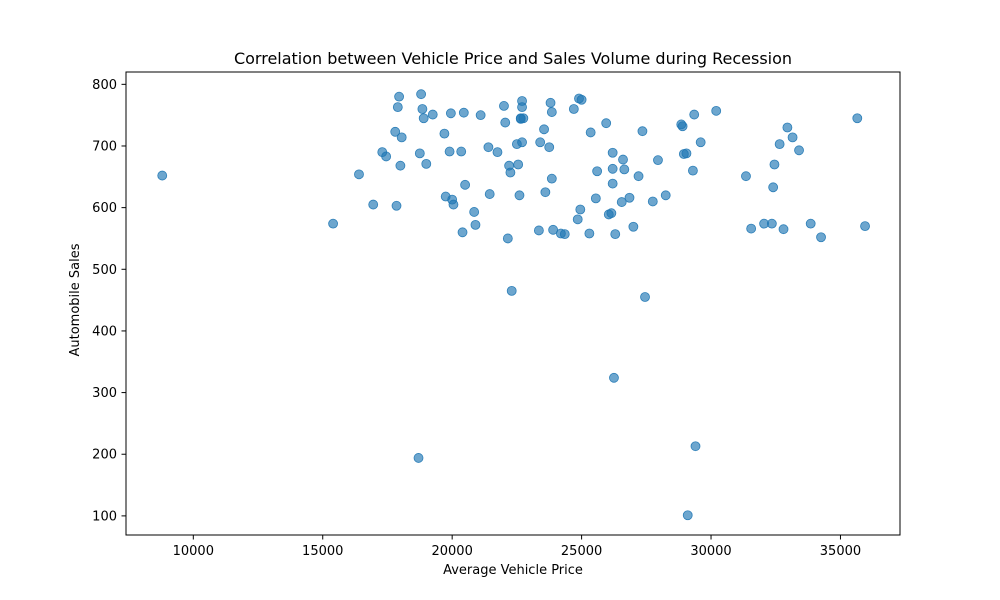 The width and height of the screenshot is (1000, 600). Describe the element at coordinates (109, 301) in the screenshot. I see `y-axis-ticks: 100 200 300 400 500 600 700 800` at that location.